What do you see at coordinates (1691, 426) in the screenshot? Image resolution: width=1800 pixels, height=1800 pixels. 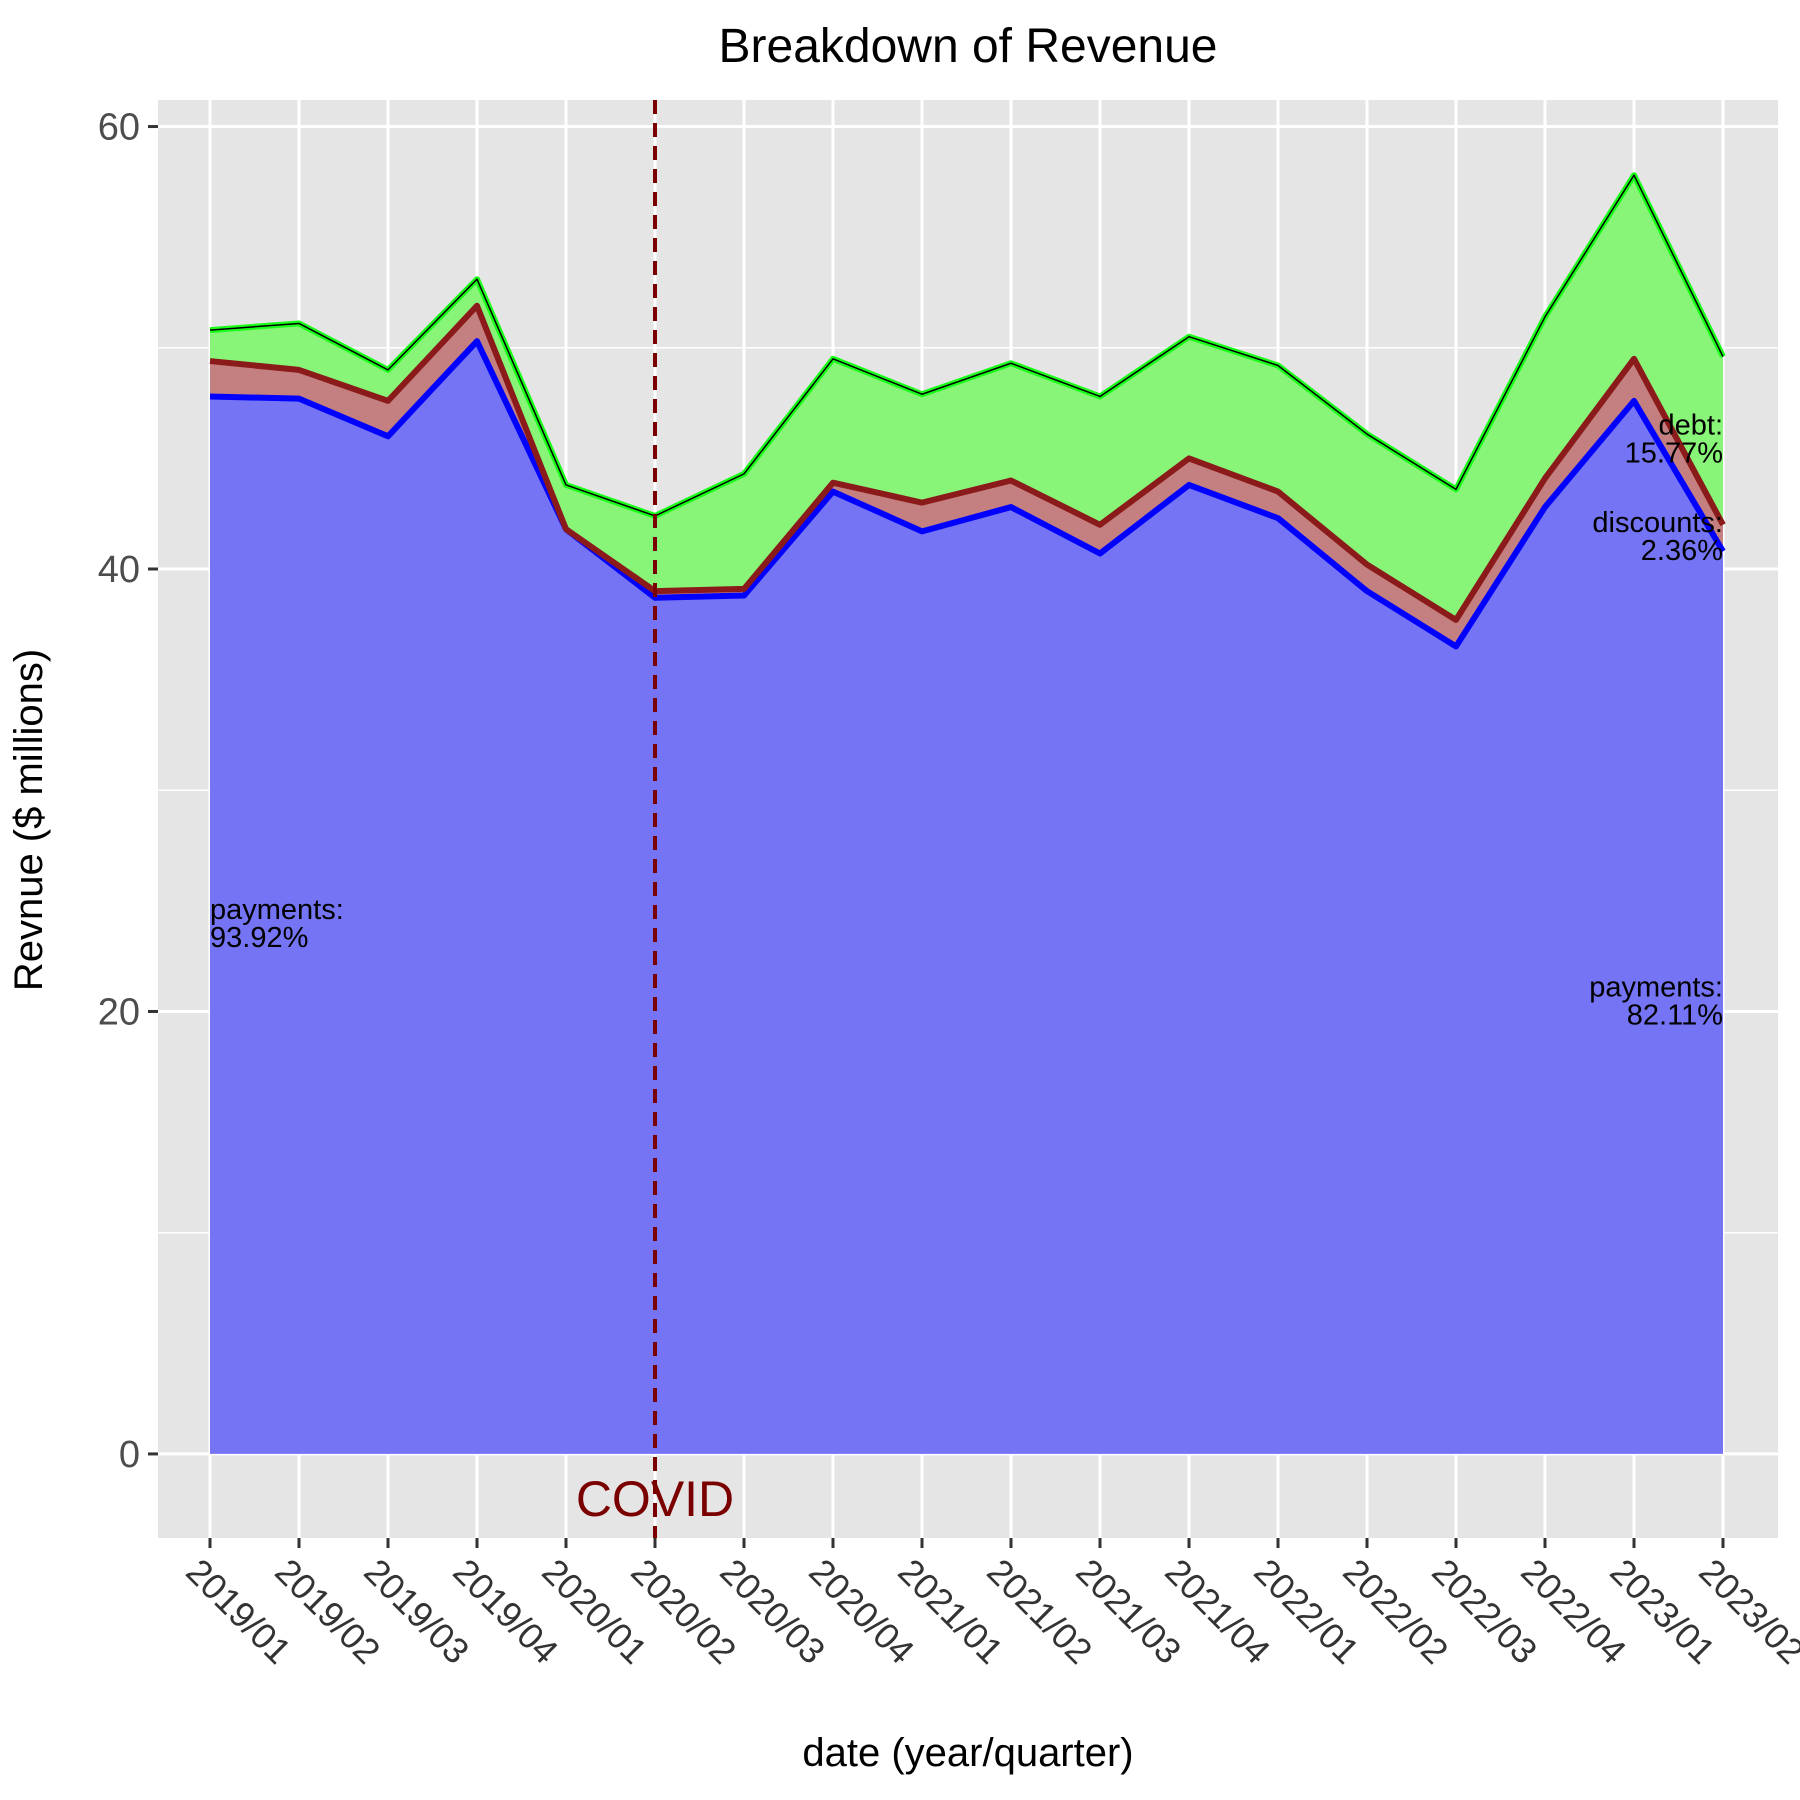 I see `annotation-debt-end-label: debt:` at bounding box center [1691, 426].